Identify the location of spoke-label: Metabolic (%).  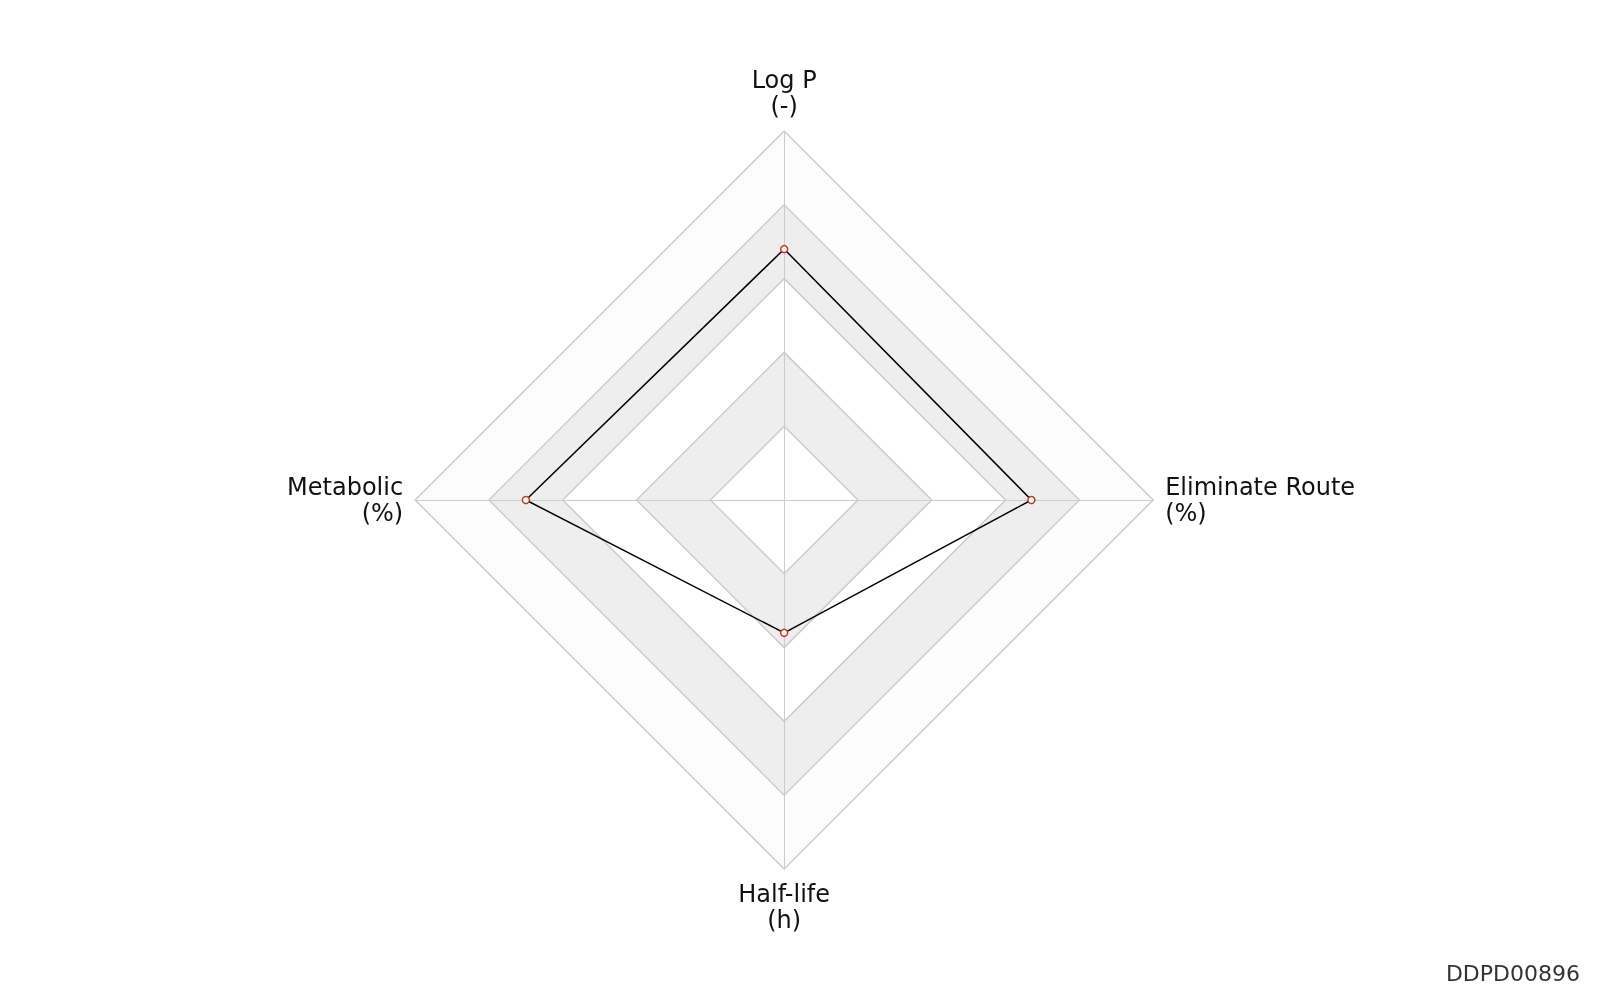
(345, 500).